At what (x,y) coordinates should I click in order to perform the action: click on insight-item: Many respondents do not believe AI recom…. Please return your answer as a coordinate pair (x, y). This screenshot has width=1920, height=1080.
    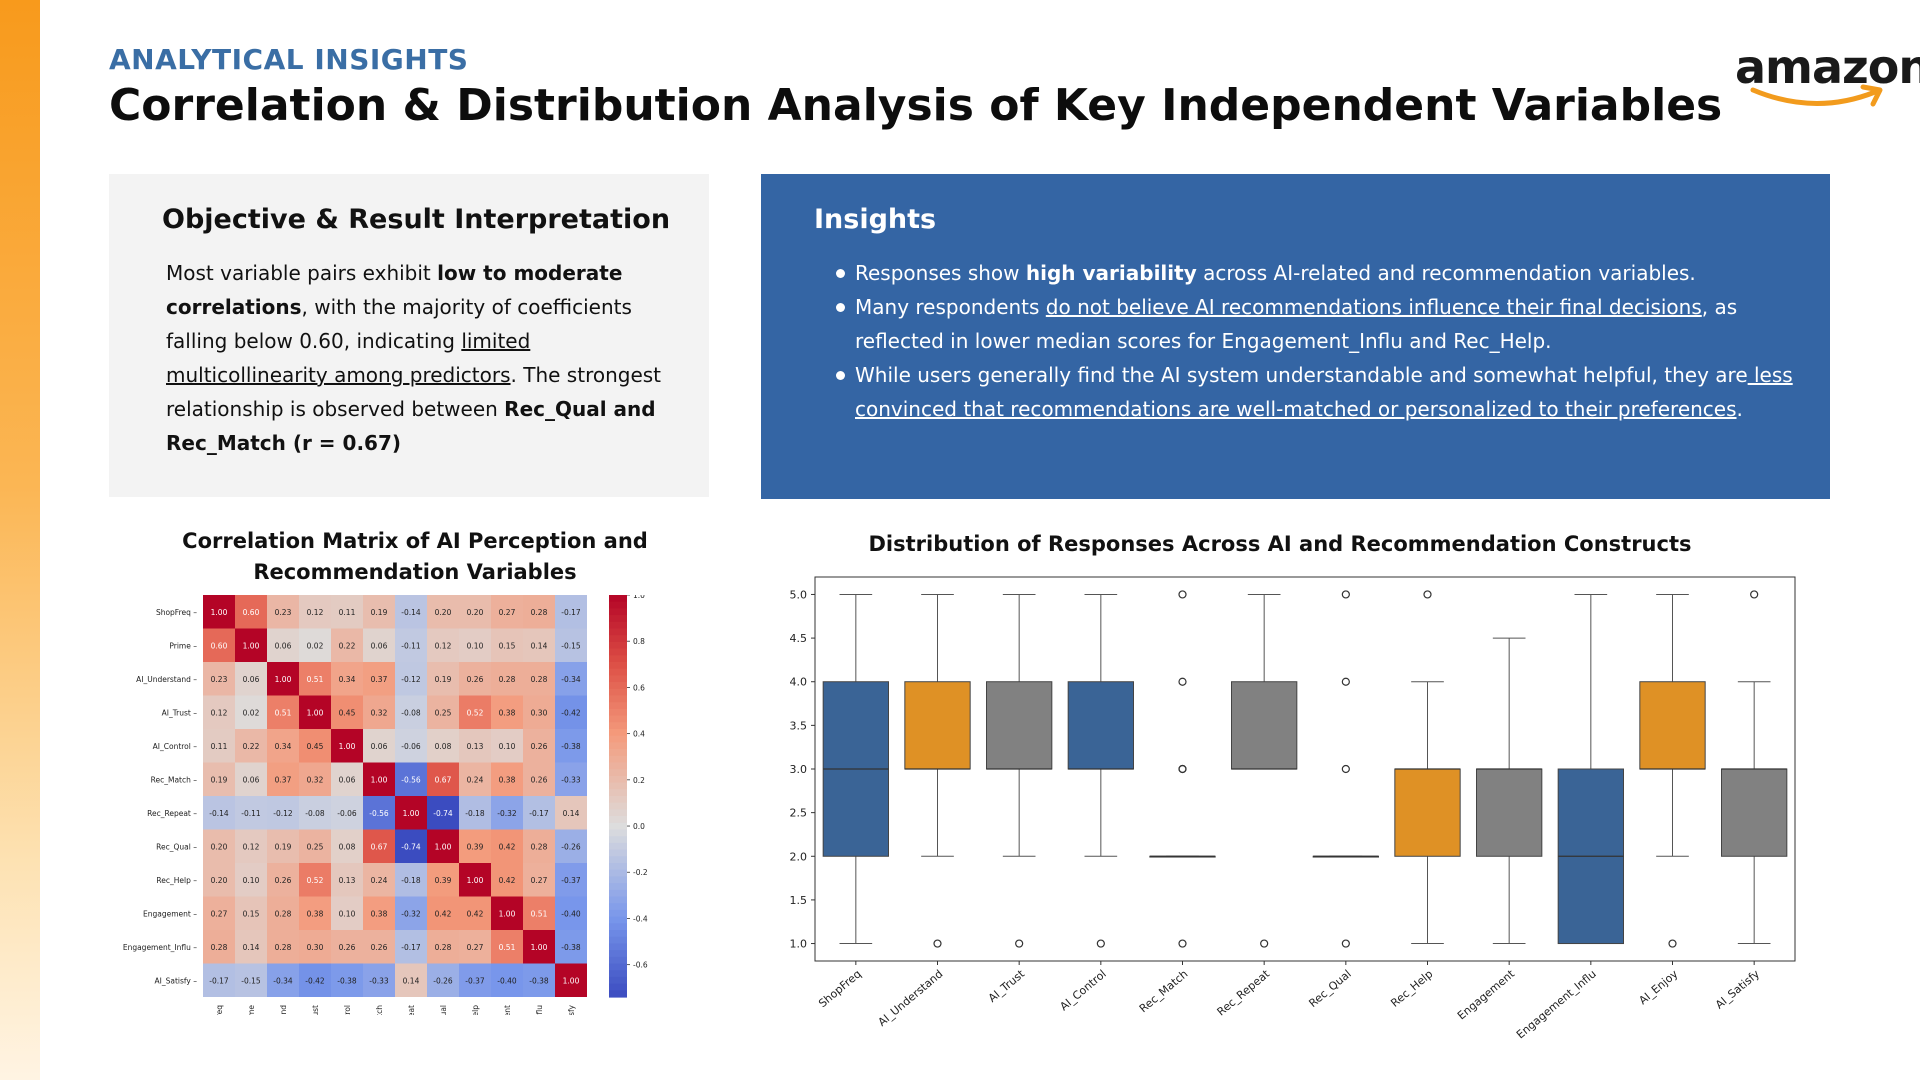
    Looking at the image, I should click on (1325, 324).